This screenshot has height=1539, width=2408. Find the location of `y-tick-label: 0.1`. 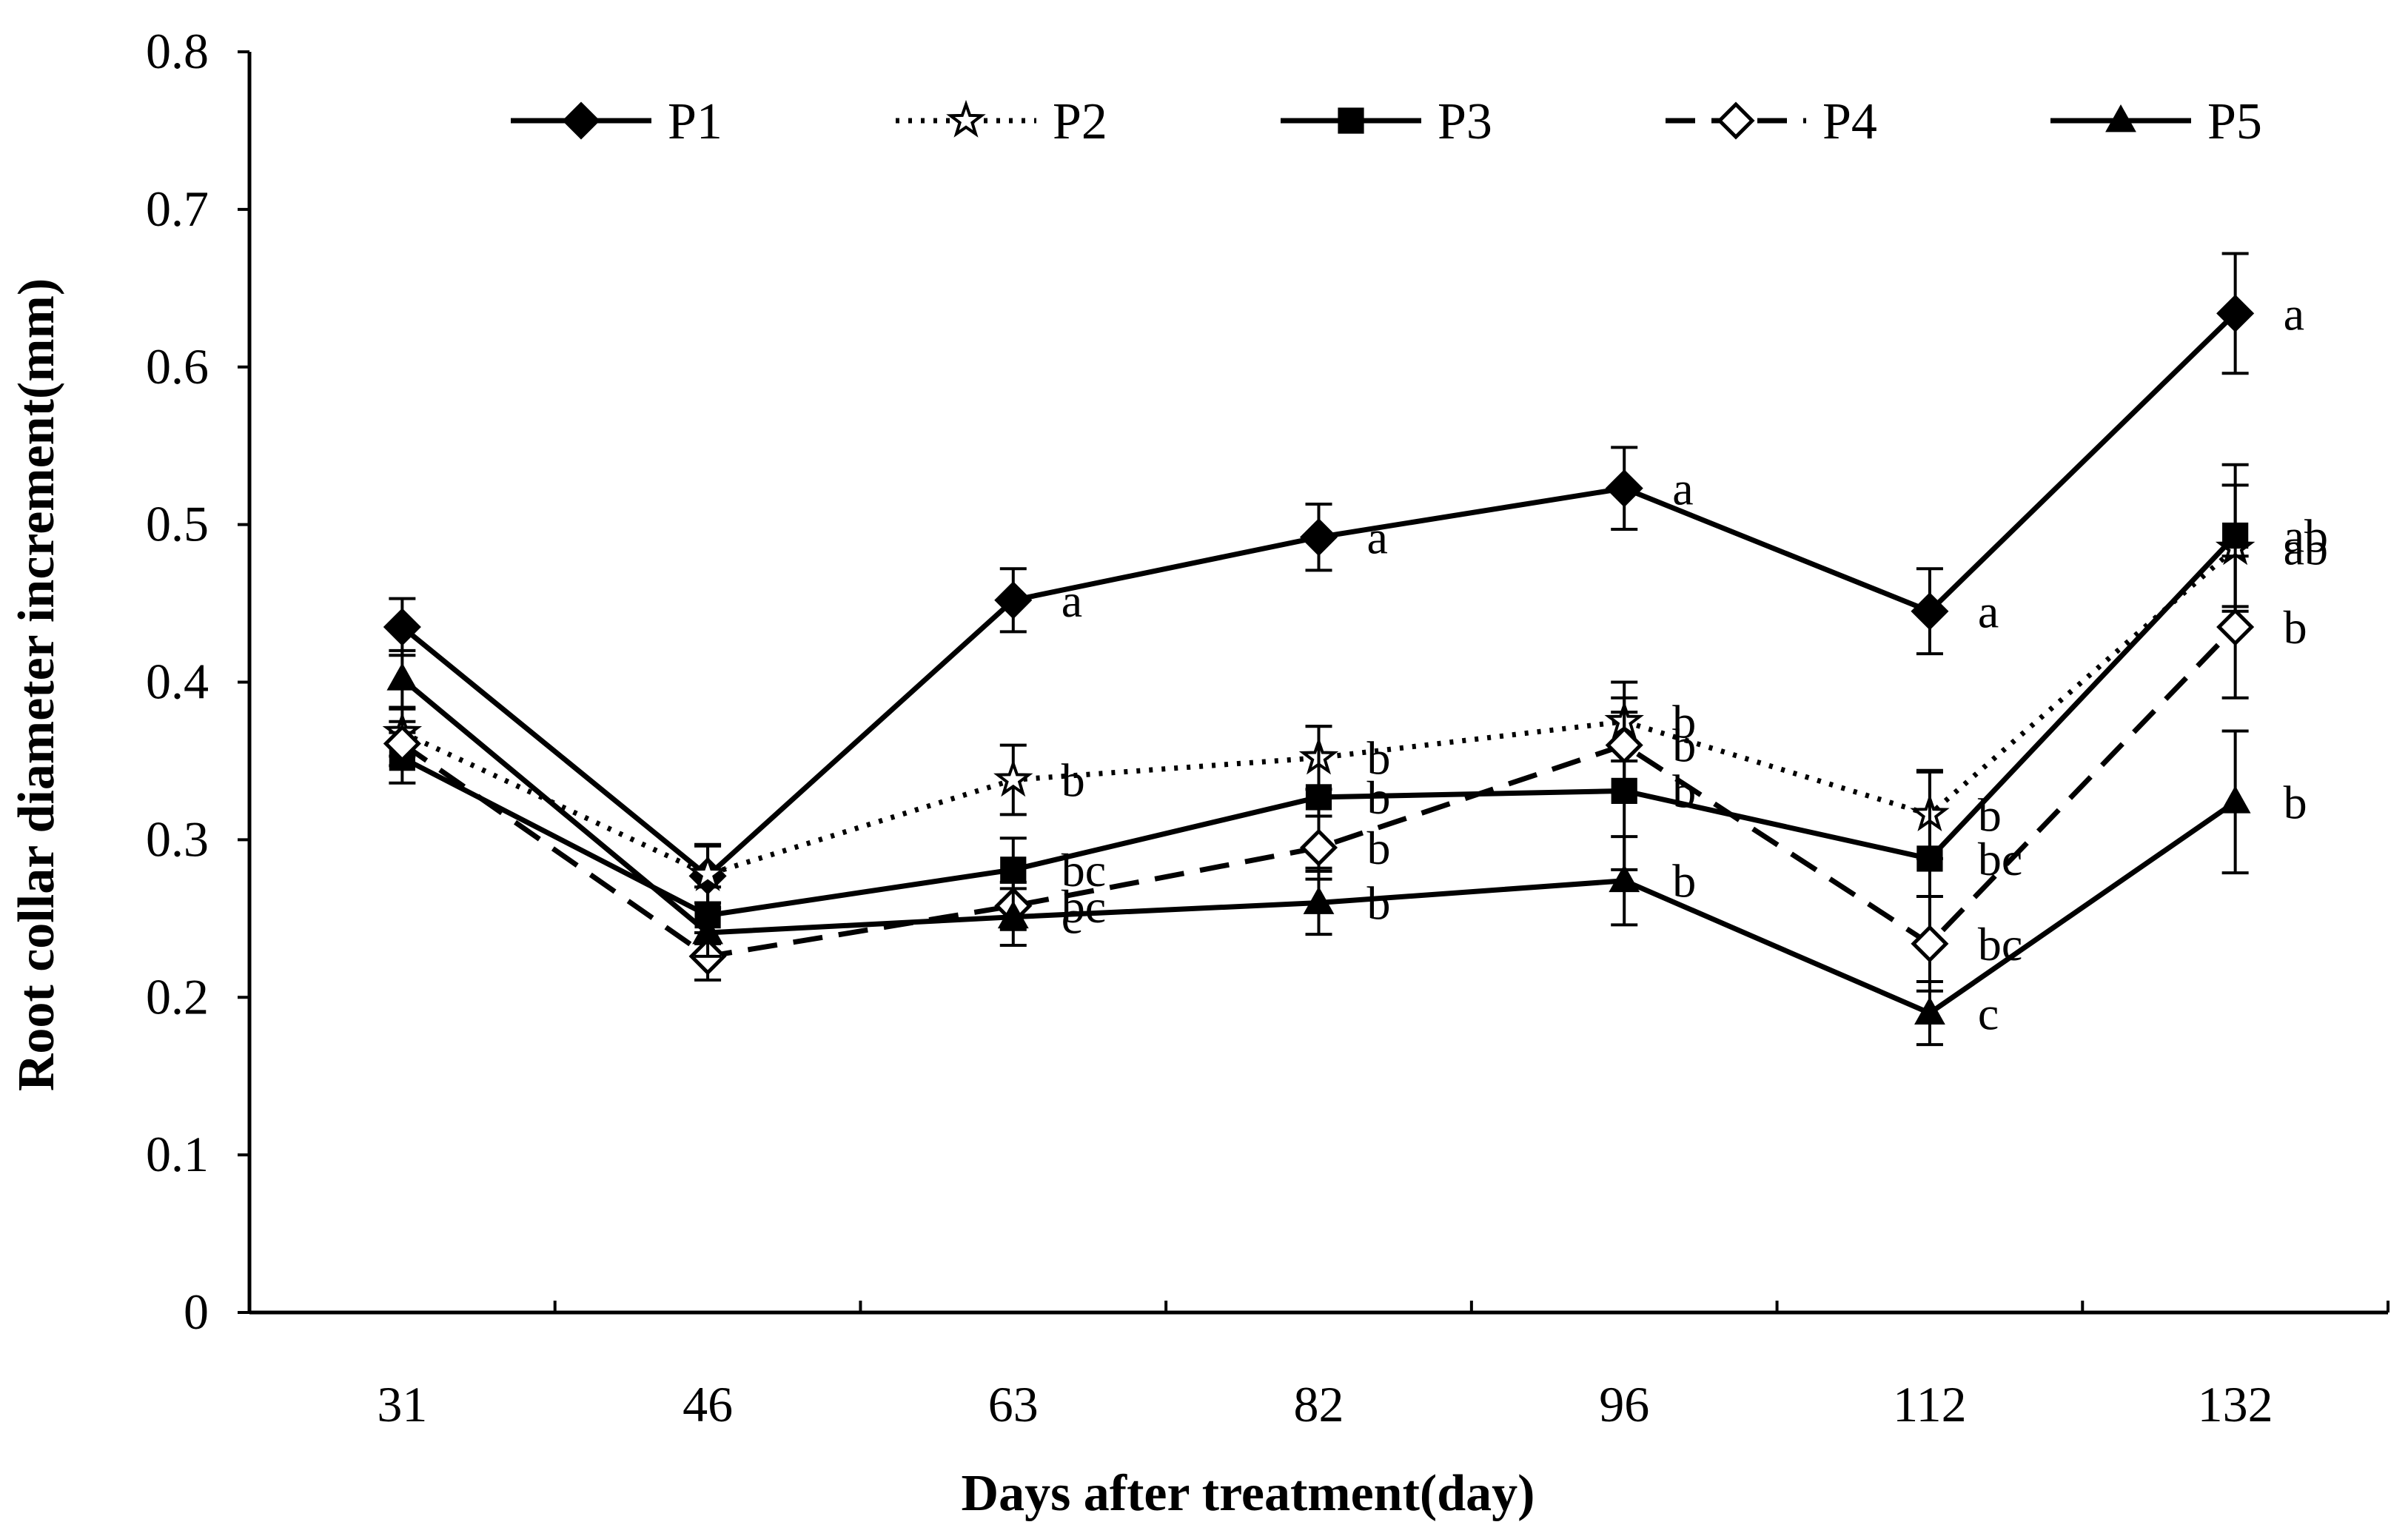

y-tick-label: 0.1 is located at coordinates (177, 1154).